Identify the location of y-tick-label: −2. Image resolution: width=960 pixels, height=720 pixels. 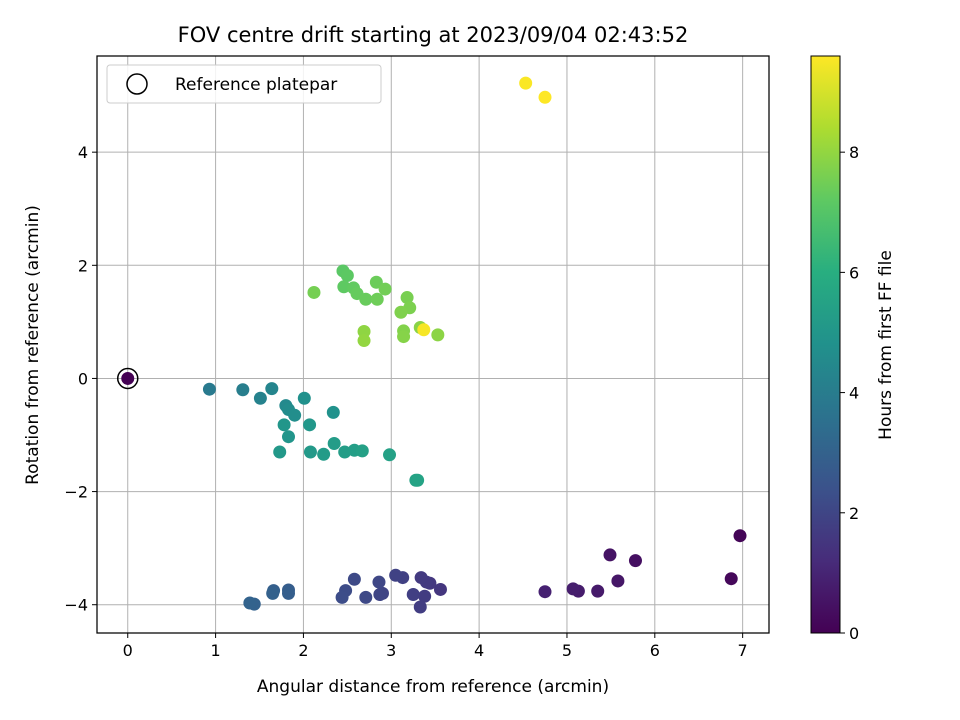
(76, 492).